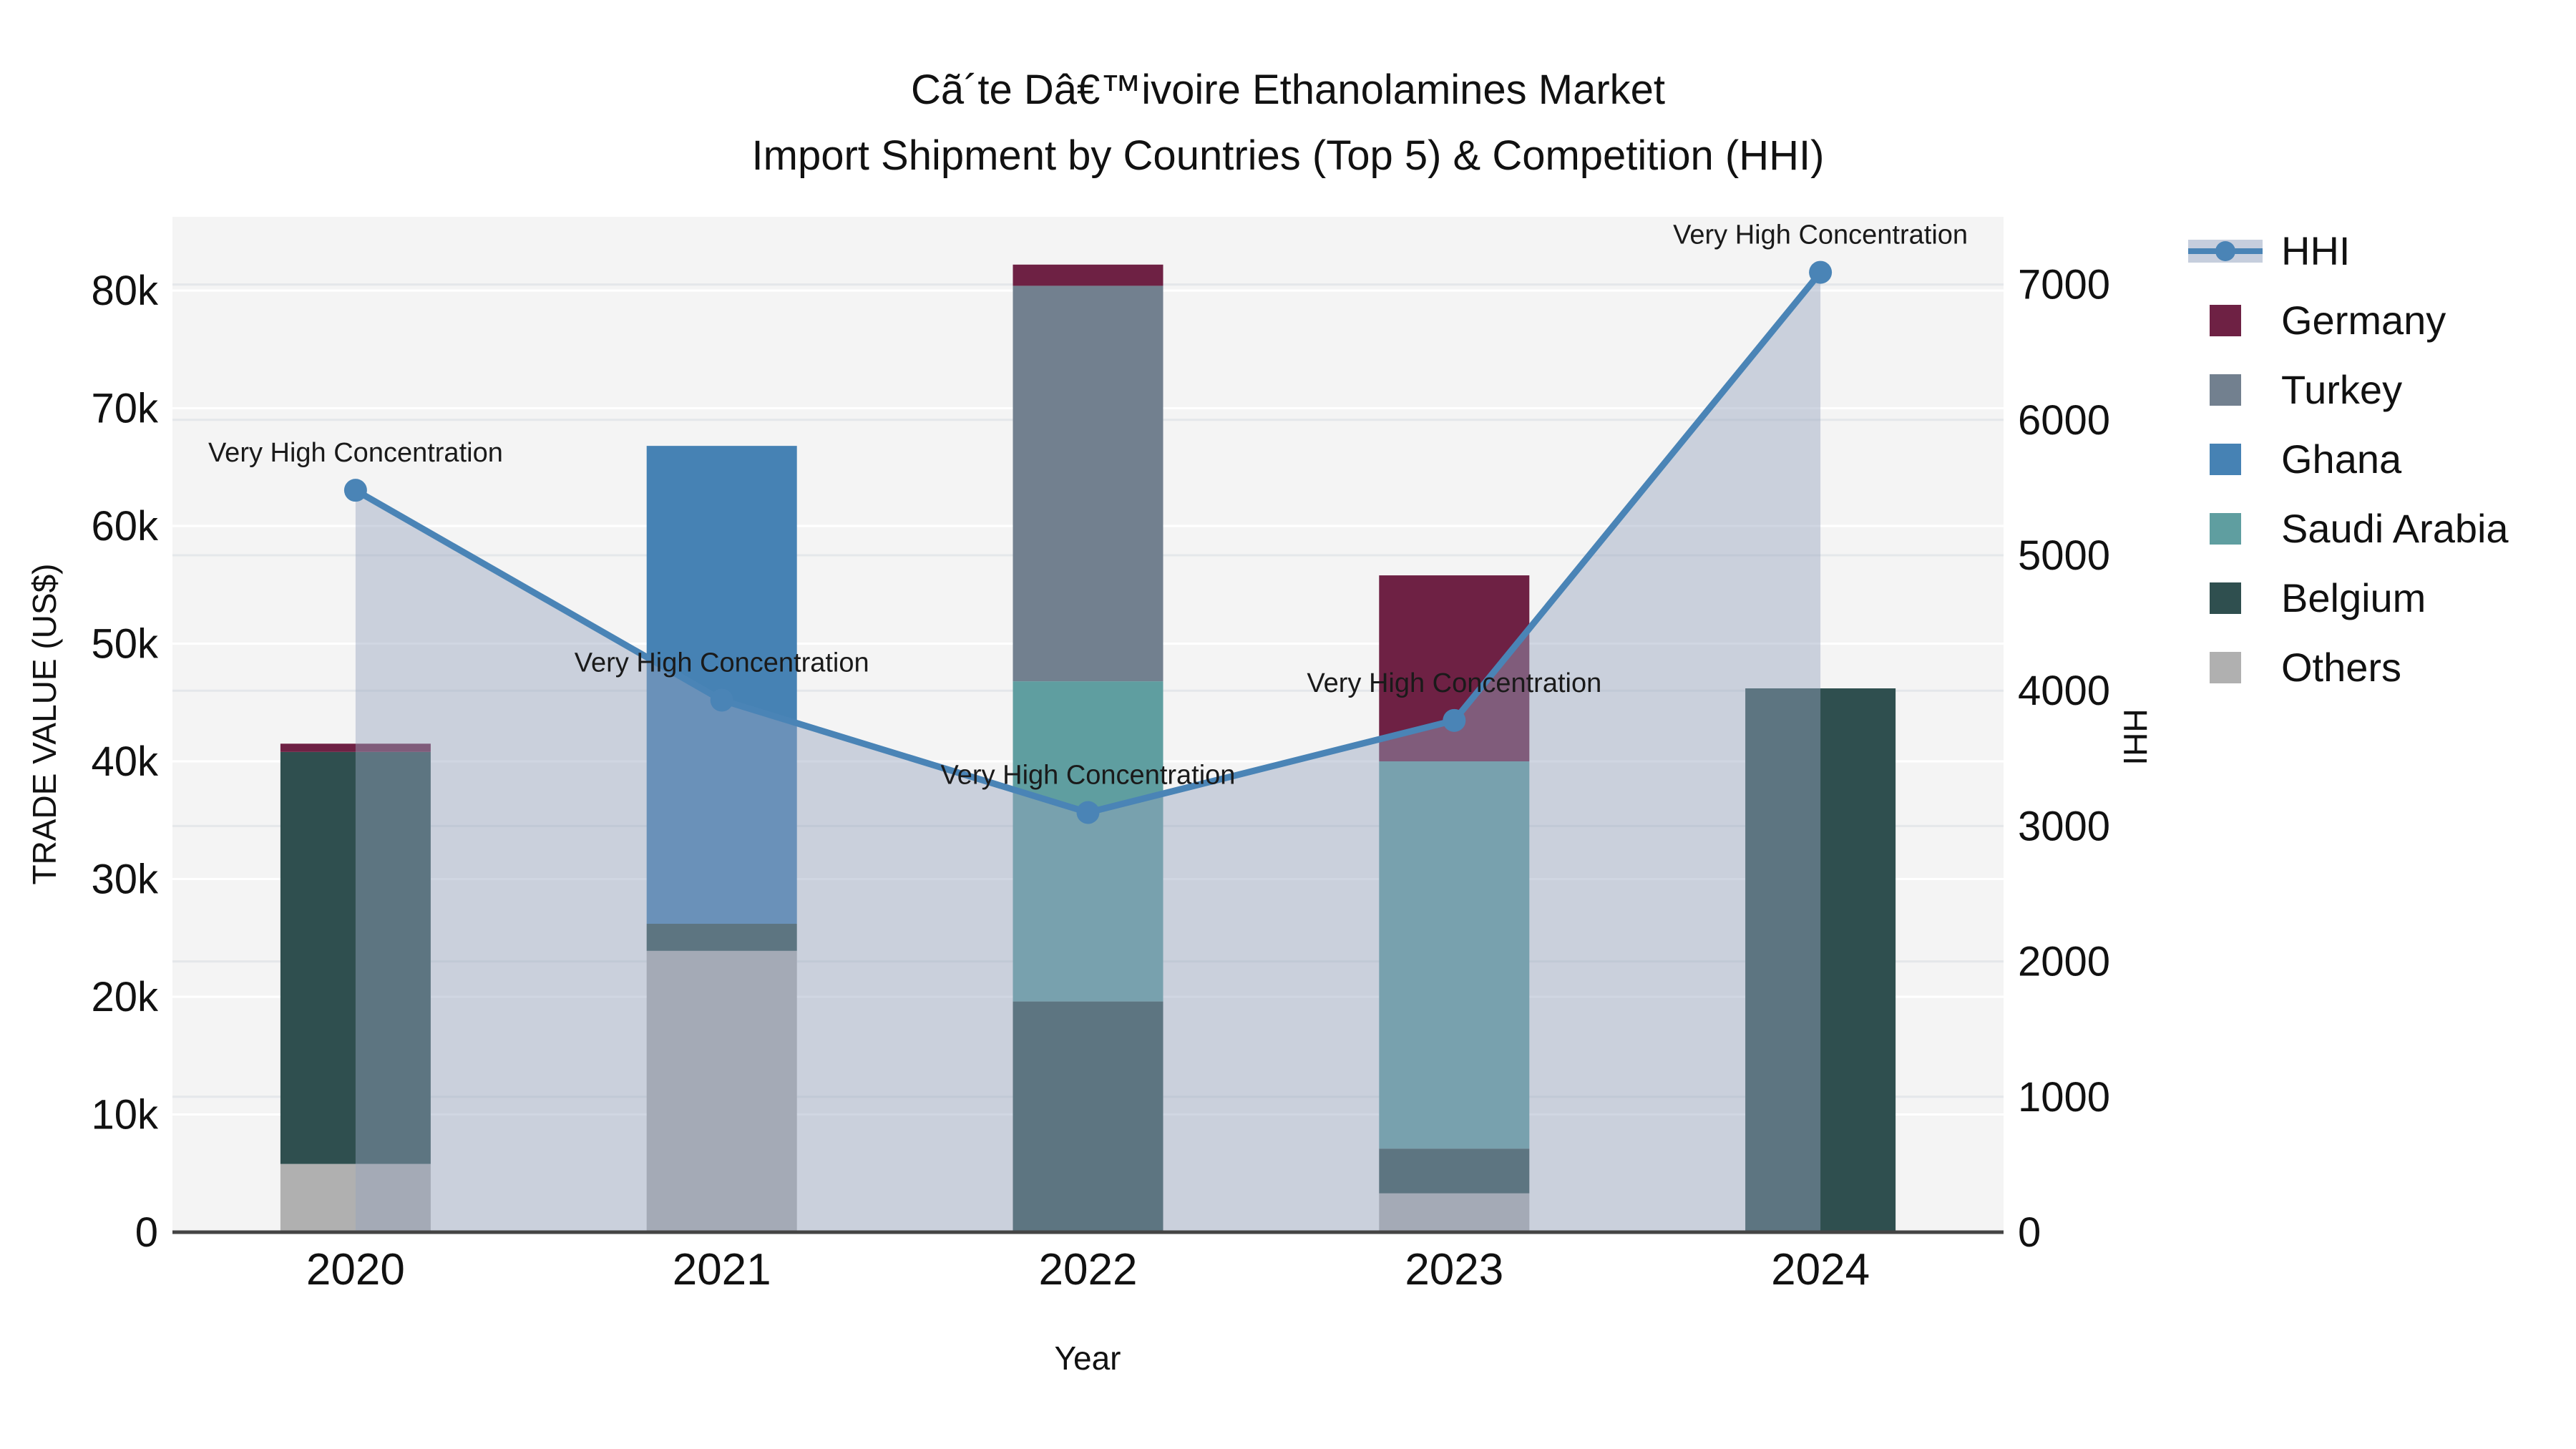  Describe the element at coordinates (2225, 667) in the screenshot. I see `others-swatch` at that location.